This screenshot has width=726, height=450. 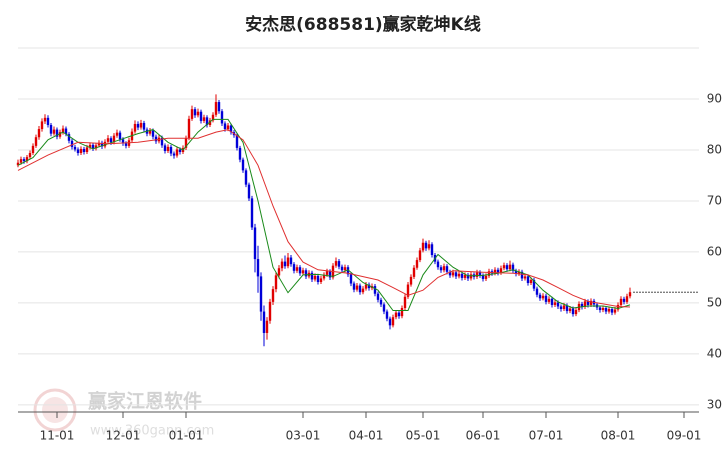 What do you see at coordinates (152, 431) in the screenshot?
I see `watermark-url: www.360gann.com` at bounding box center [152, 431].